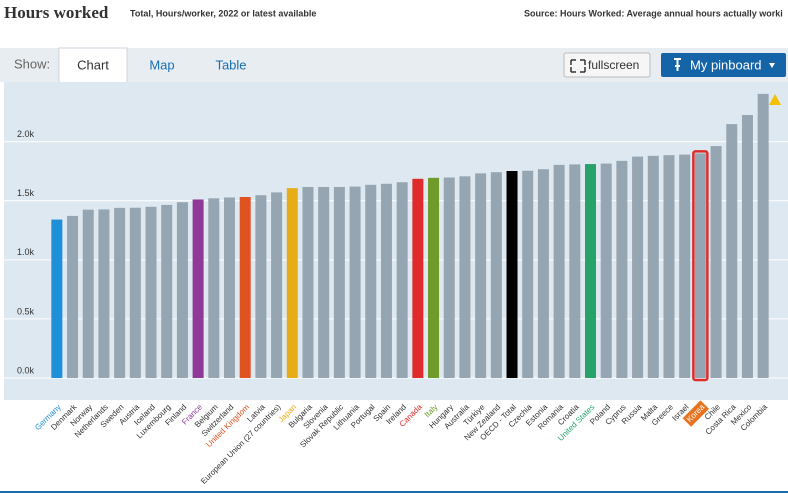 The image size is (788, 496). What do you see at coordinates (93, 64) in the screenshot?
I see `tab: Chart` at bounding box center [93, 64].